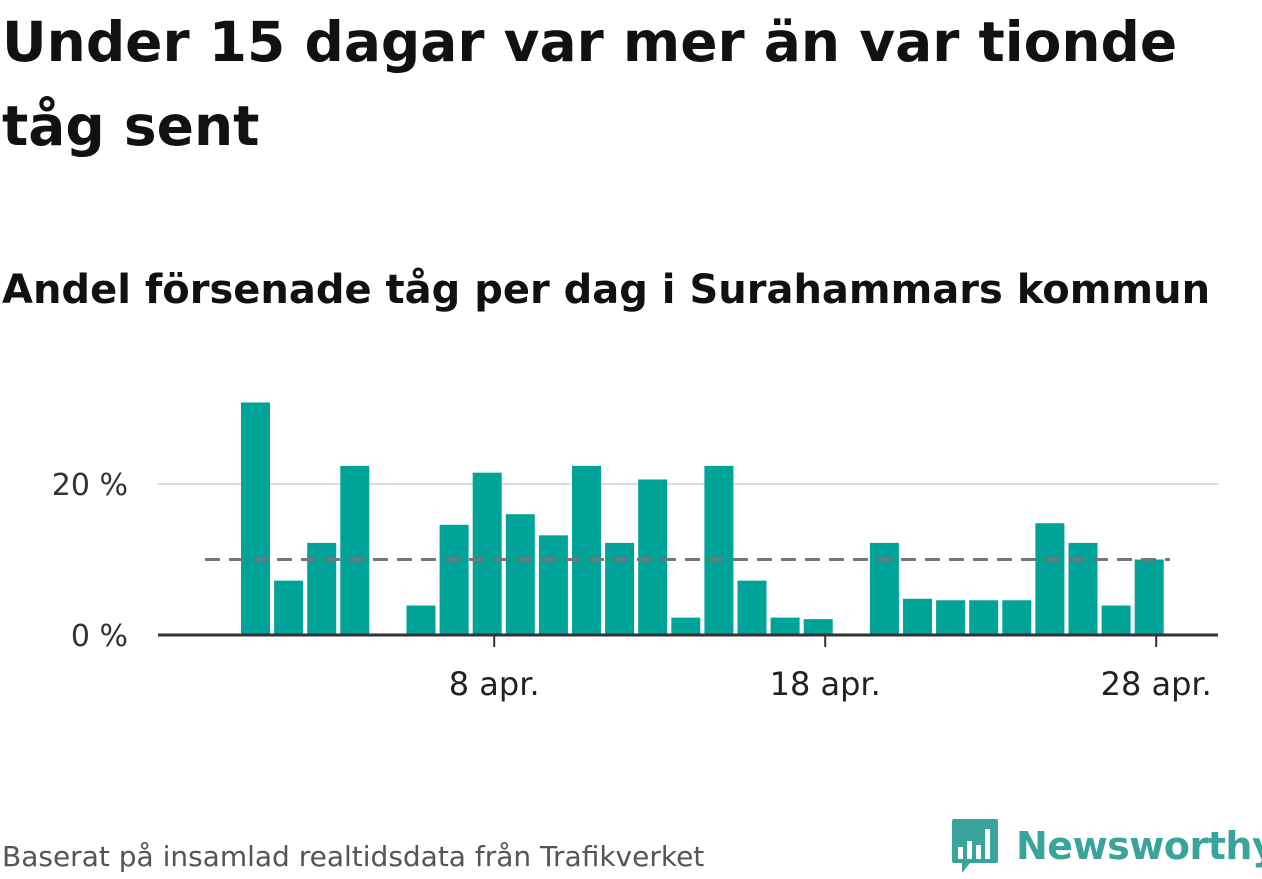 This screenshot has height=879, width=1262. I want to click on y-tick-label: 20 %, so click(90, 485).